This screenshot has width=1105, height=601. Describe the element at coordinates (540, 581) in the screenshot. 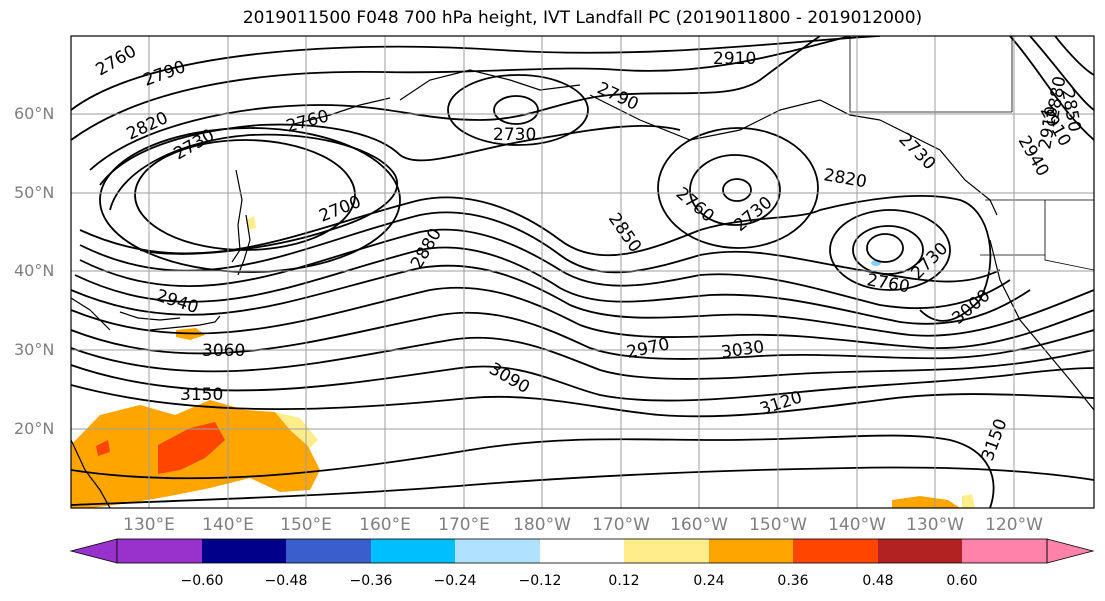

I see `colorbar-tick-label: −0.12` at that location.